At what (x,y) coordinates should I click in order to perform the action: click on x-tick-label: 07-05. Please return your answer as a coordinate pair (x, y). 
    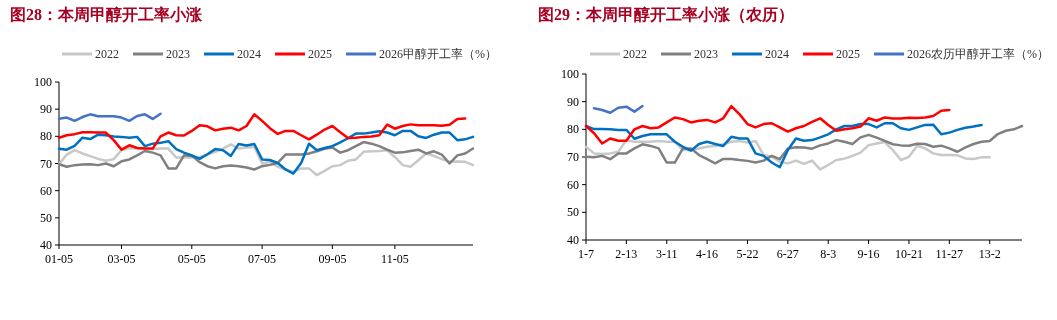
    Looking at the image, I should click on (262, 259).